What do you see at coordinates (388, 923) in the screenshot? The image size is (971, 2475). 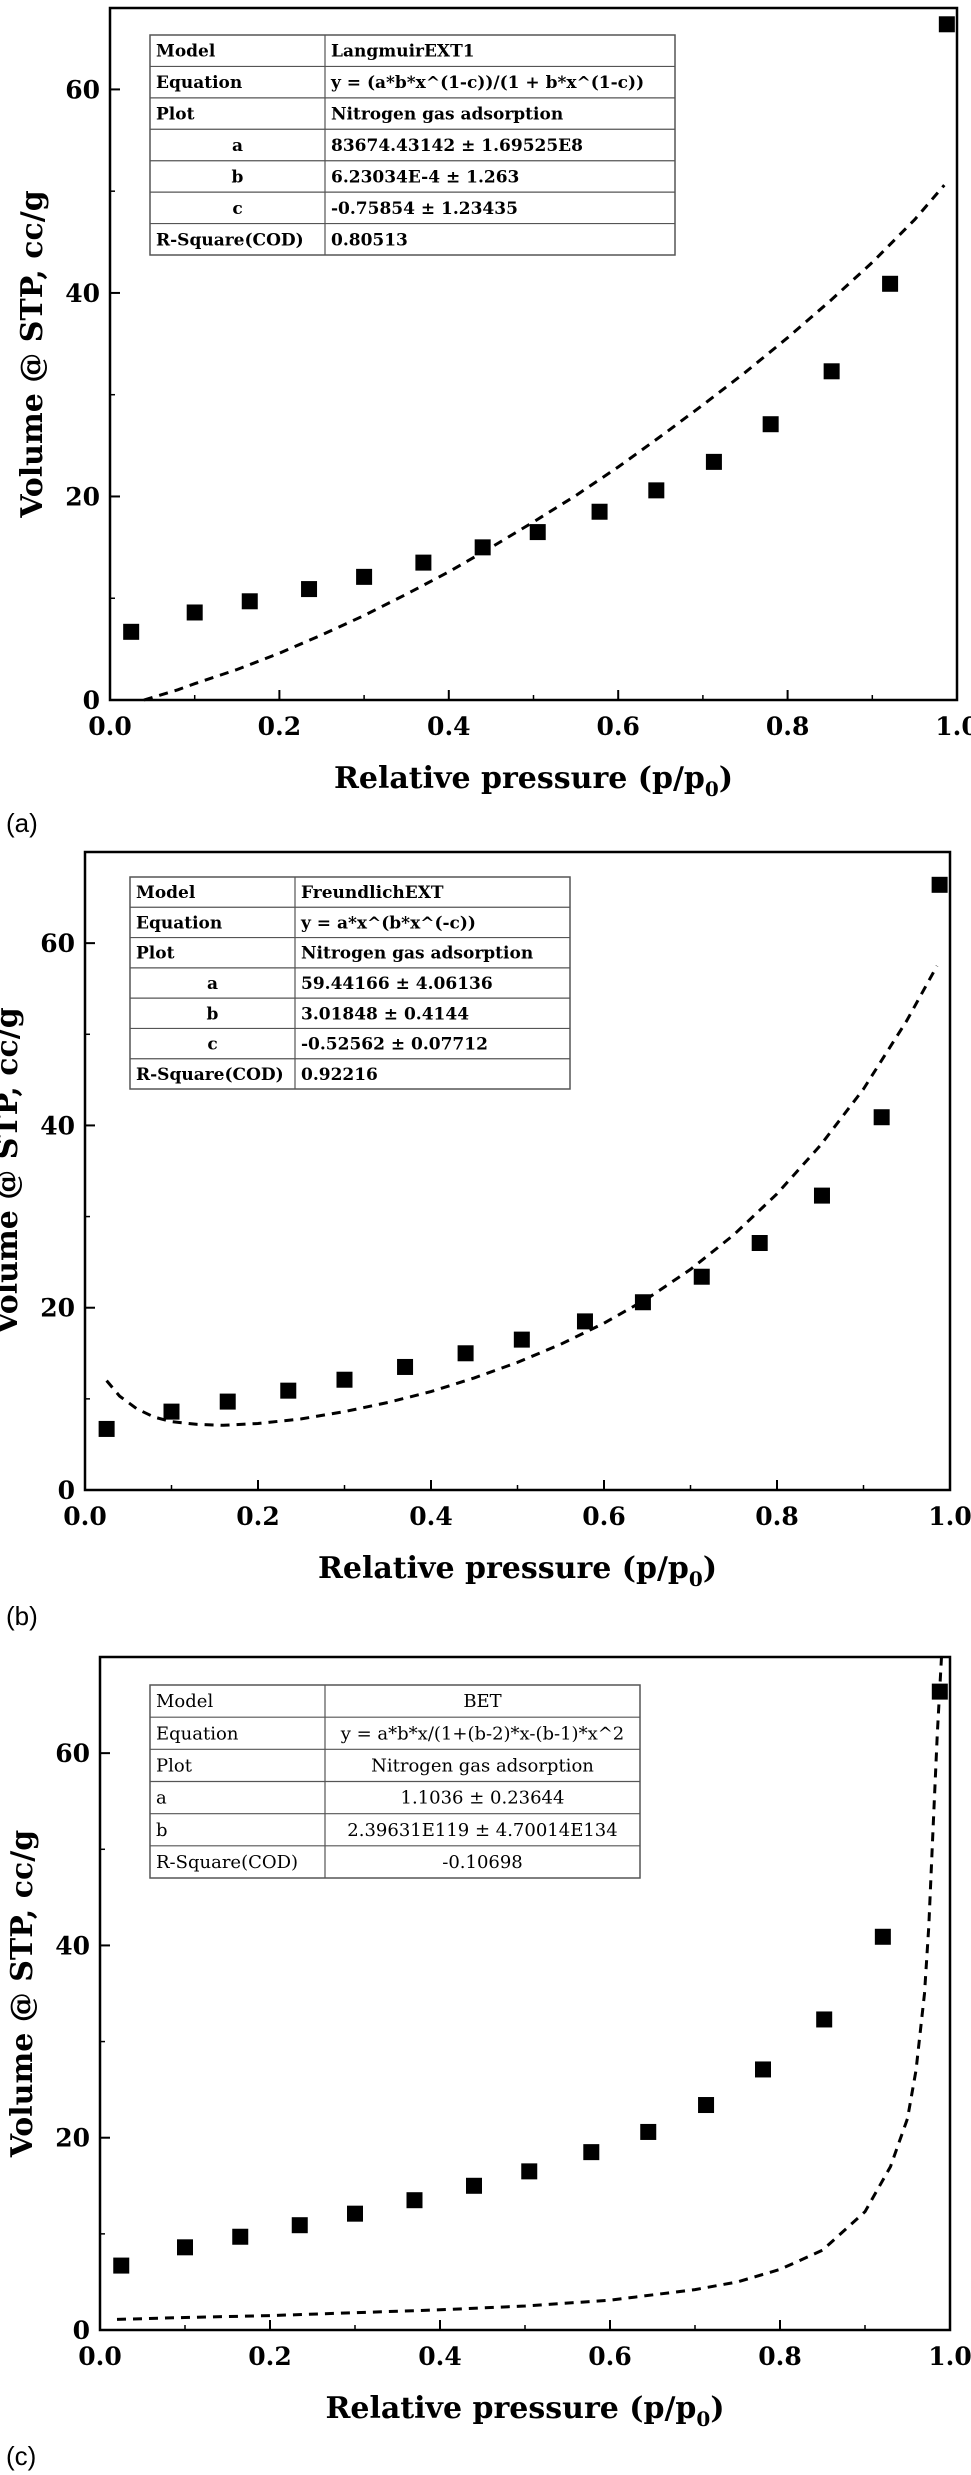 I see `table-value: y = a*x^(b*x^(-c))` at bounding box center [388, 923].